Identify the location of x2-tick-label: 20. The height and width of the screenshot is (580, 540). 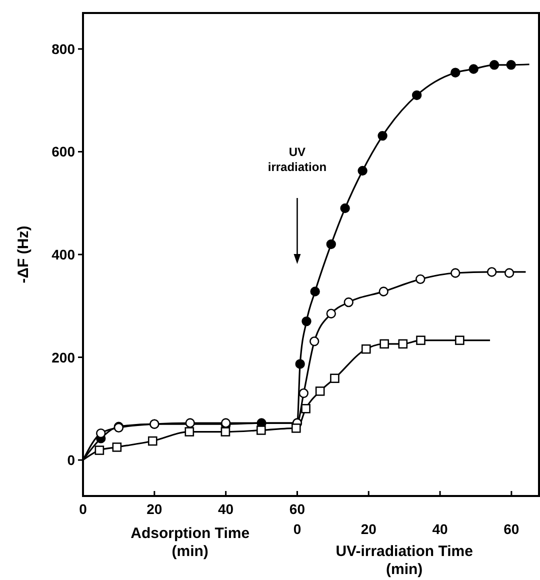
(368, 529).